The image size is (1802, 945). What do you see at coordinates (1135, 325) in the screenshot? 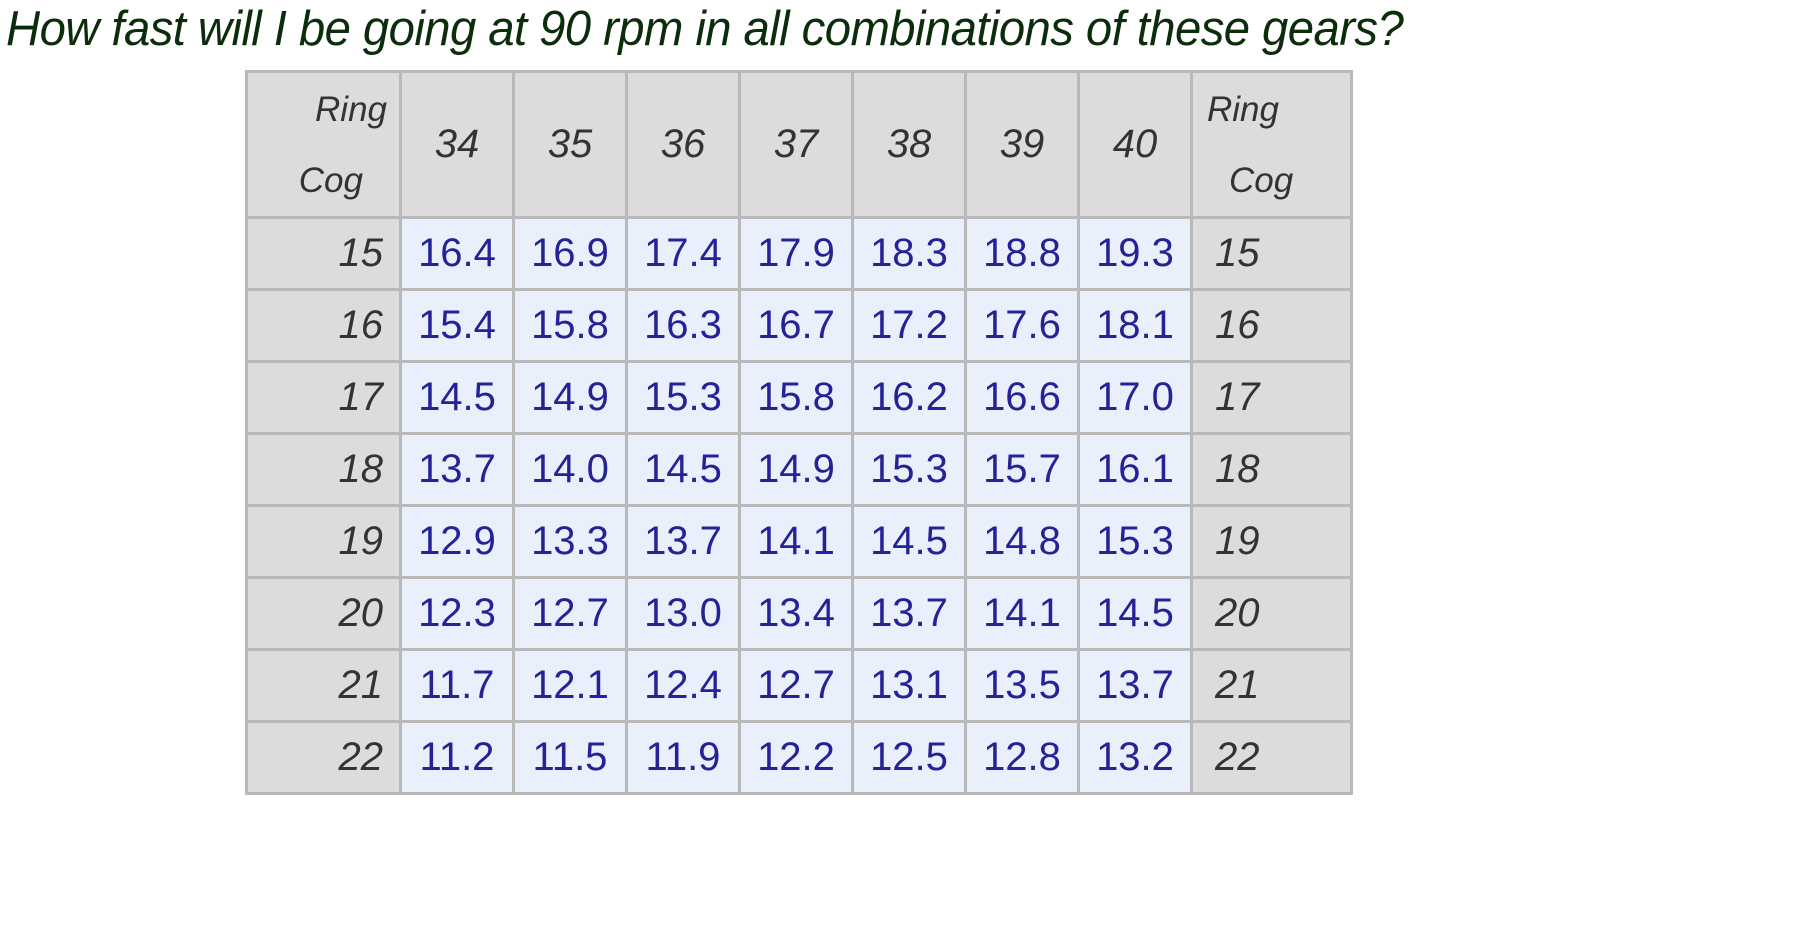
I see `data-cell-1-6: 18.1` at bounding box center [1135, 325].